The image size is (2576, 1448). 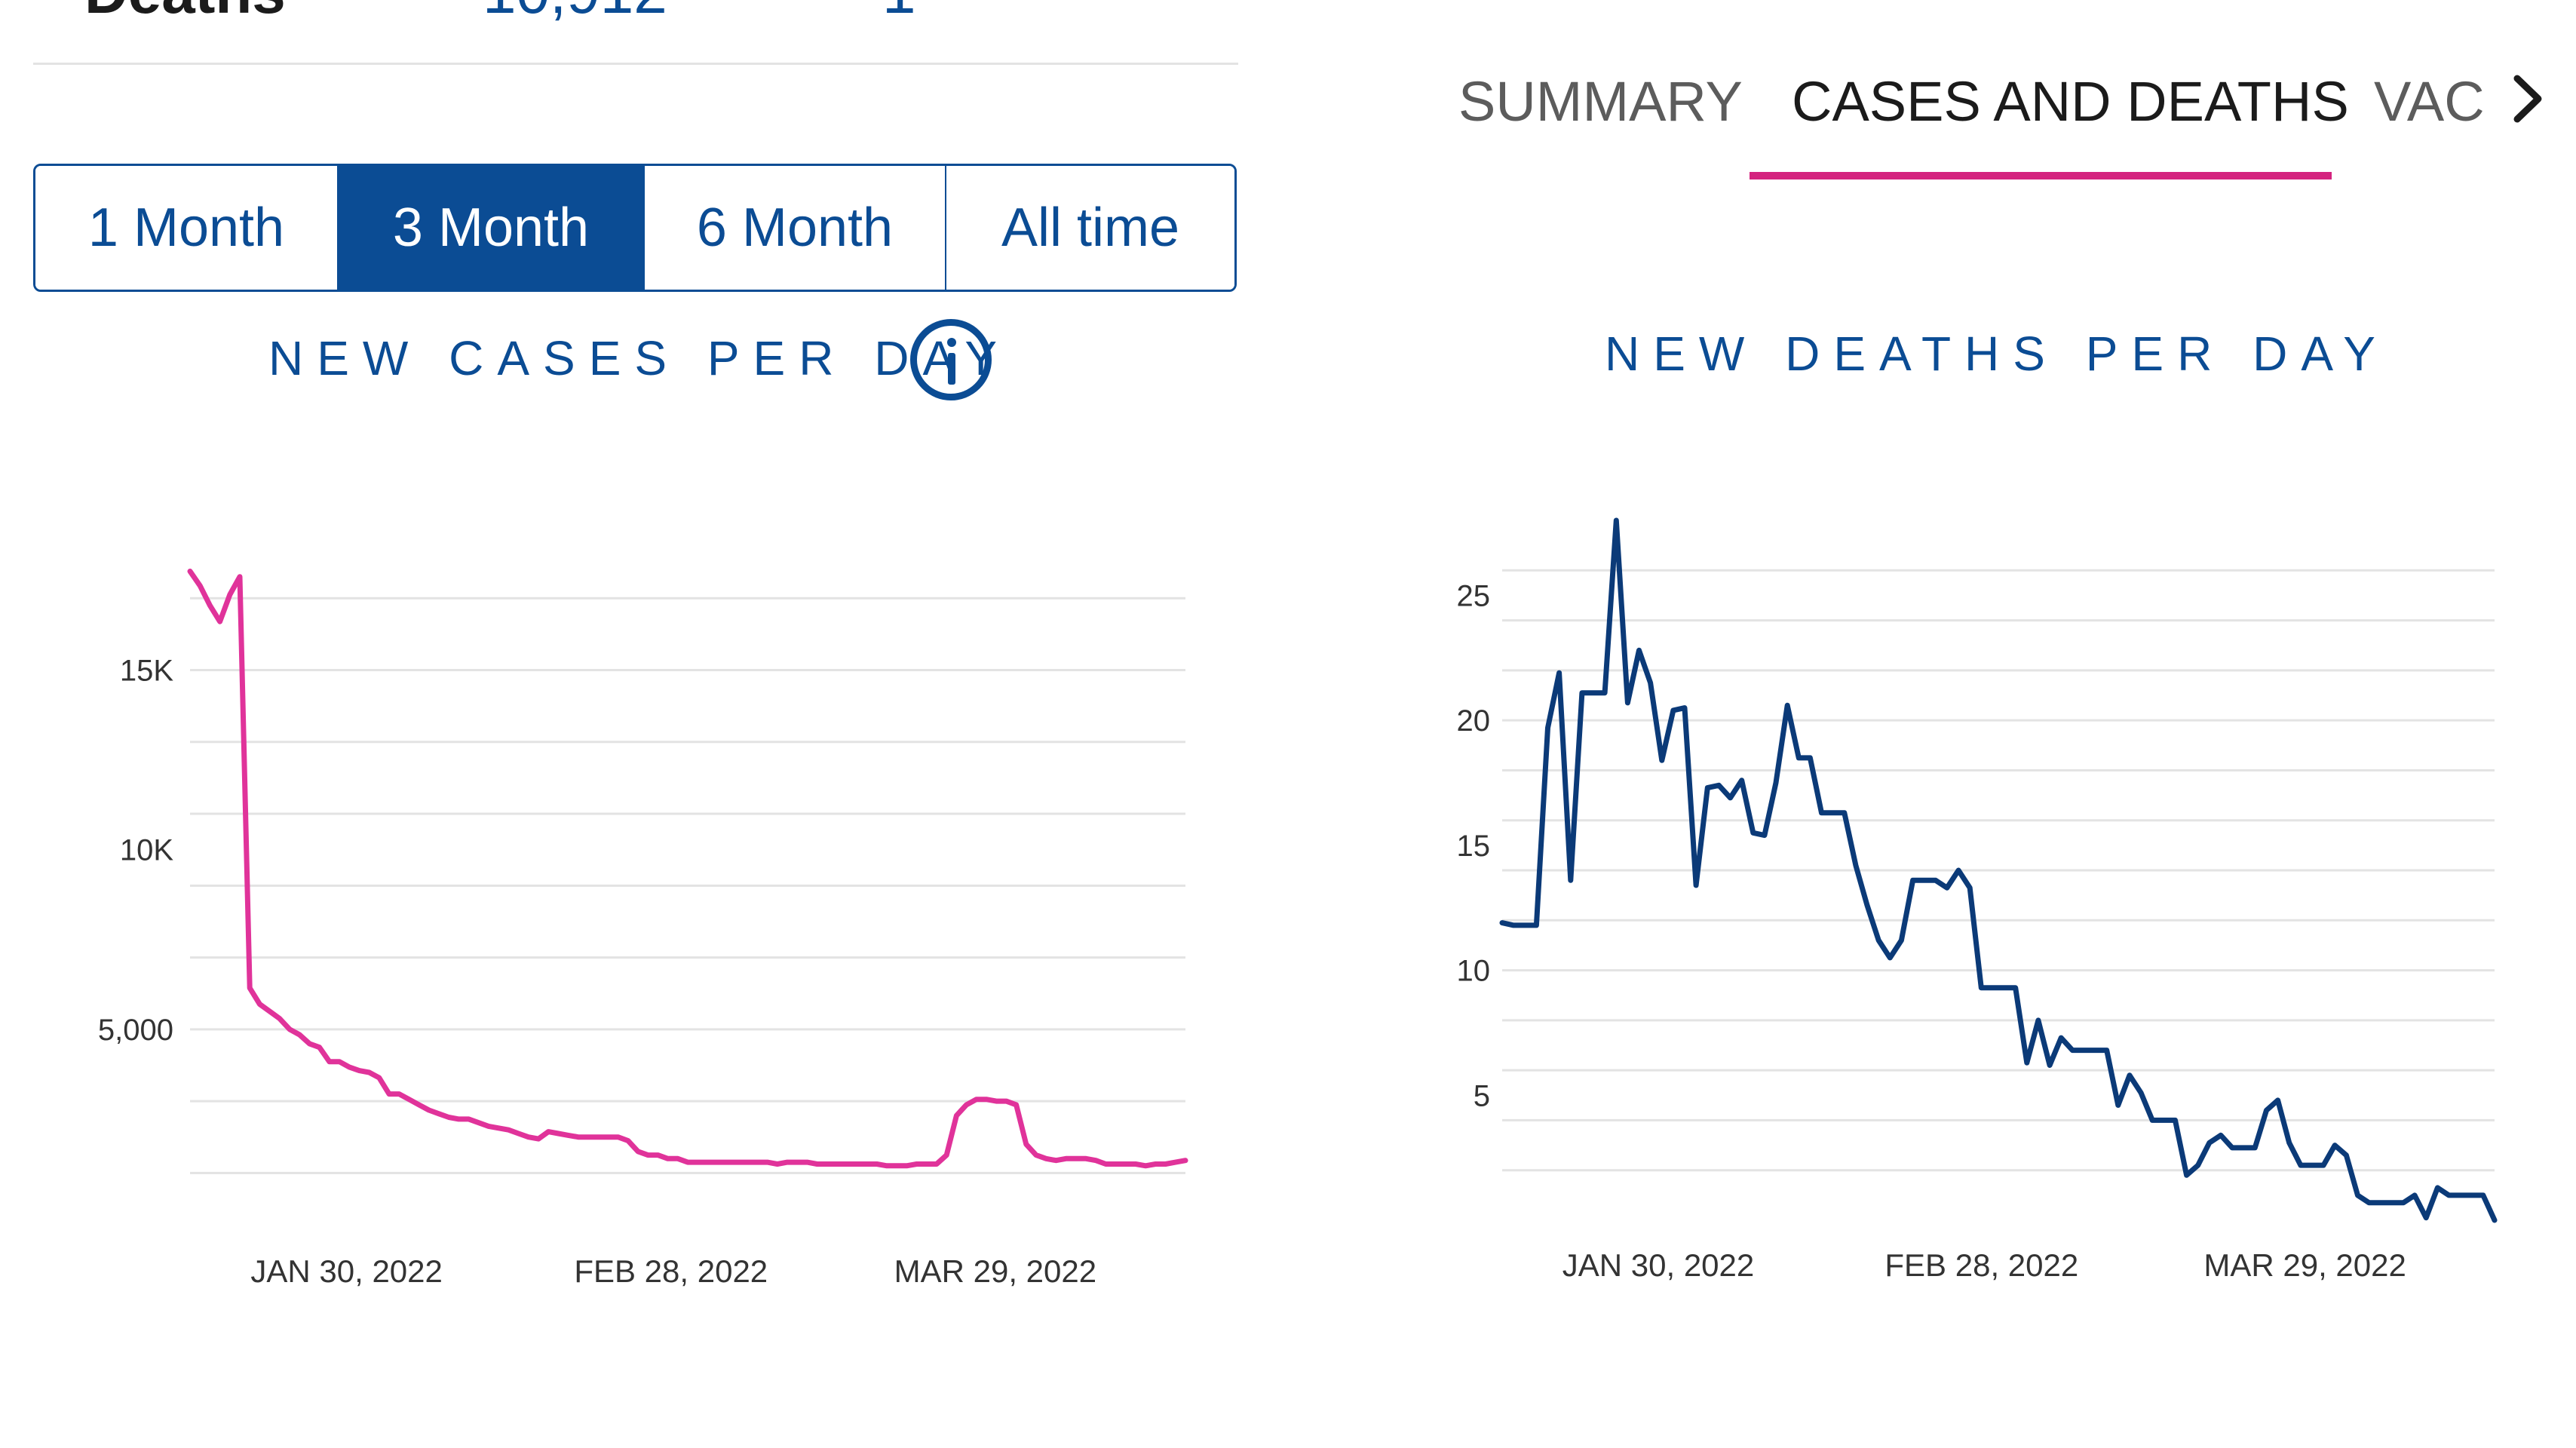 What do you see at coordinates (635, 64) in the screenshot?
I see `stats-divider` at bounding box center [635, 64].